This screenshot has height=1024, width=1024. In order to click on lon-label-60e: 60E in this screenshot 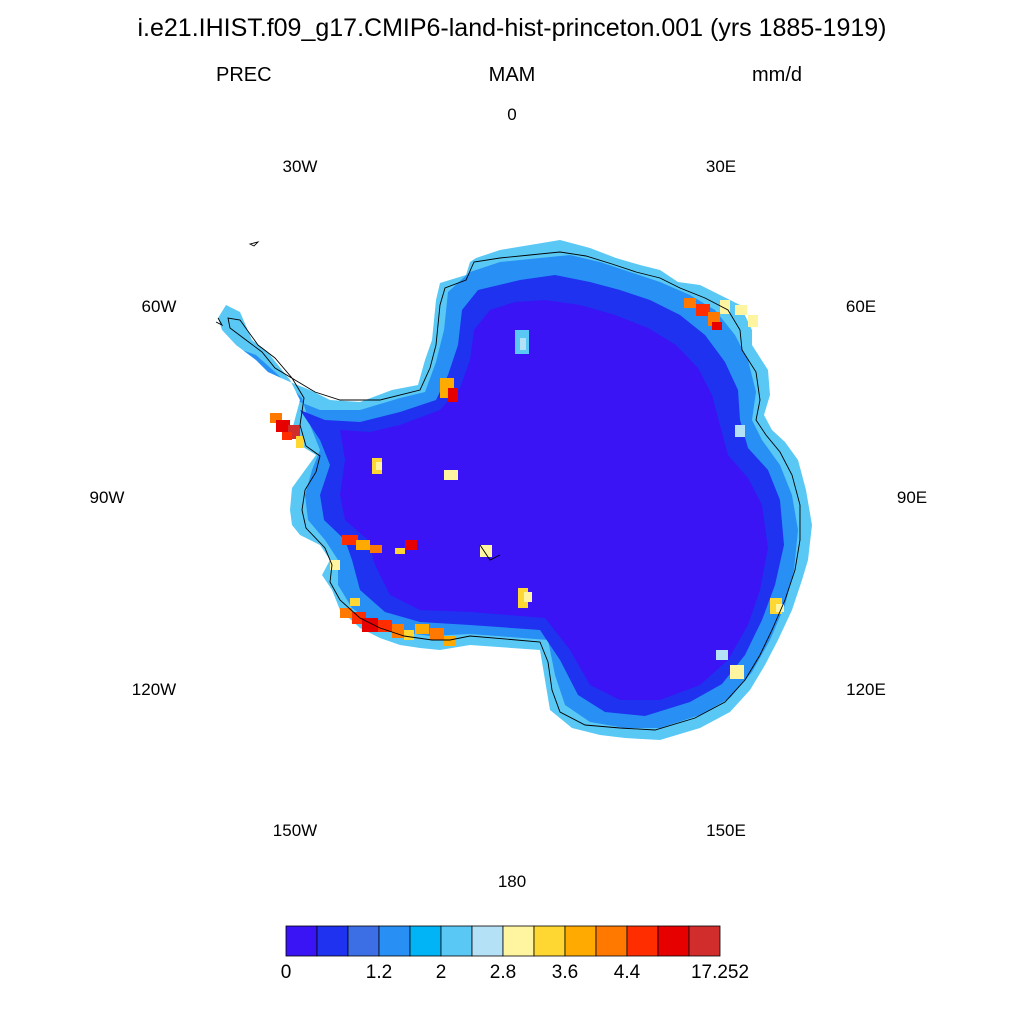, I will do `click(861, 306)`.